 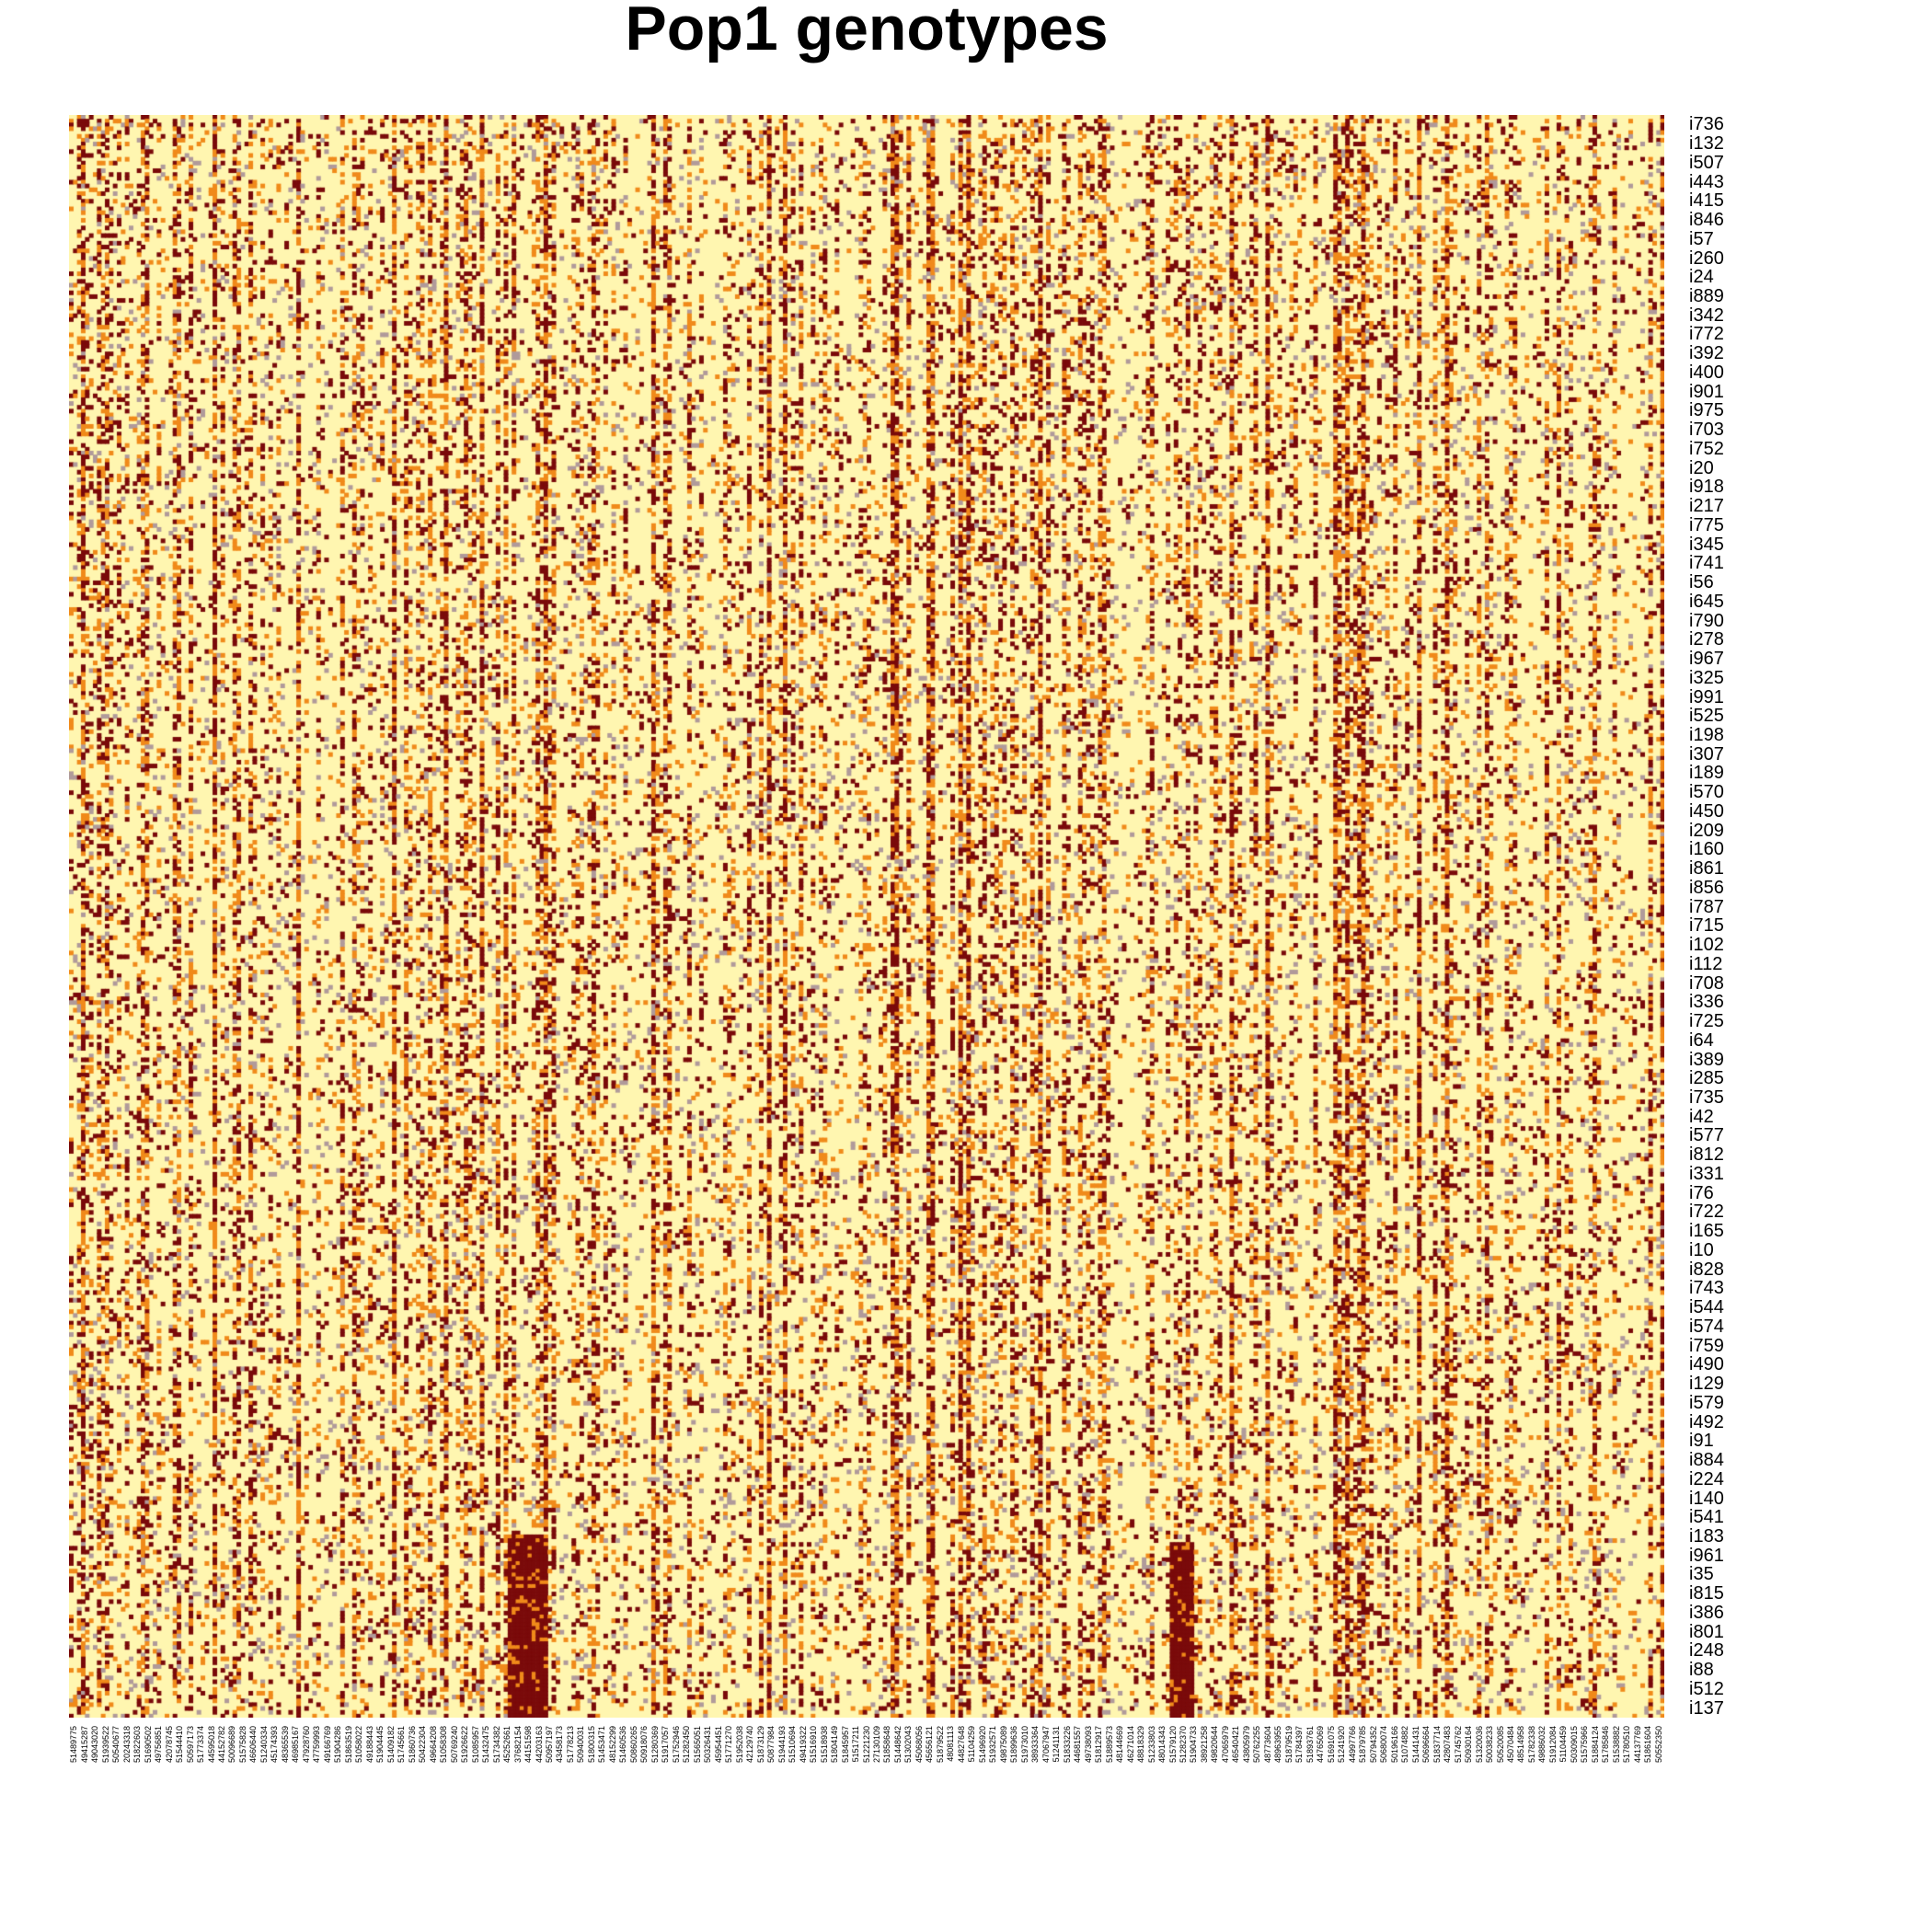 What do you see at coordinates (349, 1744) in the screenshot?
I see `column-label: 51863519` at bounding box center [349, 1744].